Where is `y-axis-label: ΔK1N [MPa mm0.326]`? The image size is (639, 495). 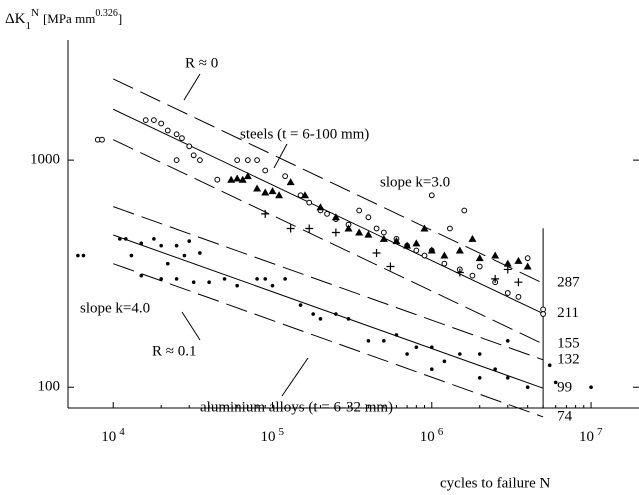 y-axis-label: ΔK1N [MPa mm0.326] is located at coordinates (63, 19).